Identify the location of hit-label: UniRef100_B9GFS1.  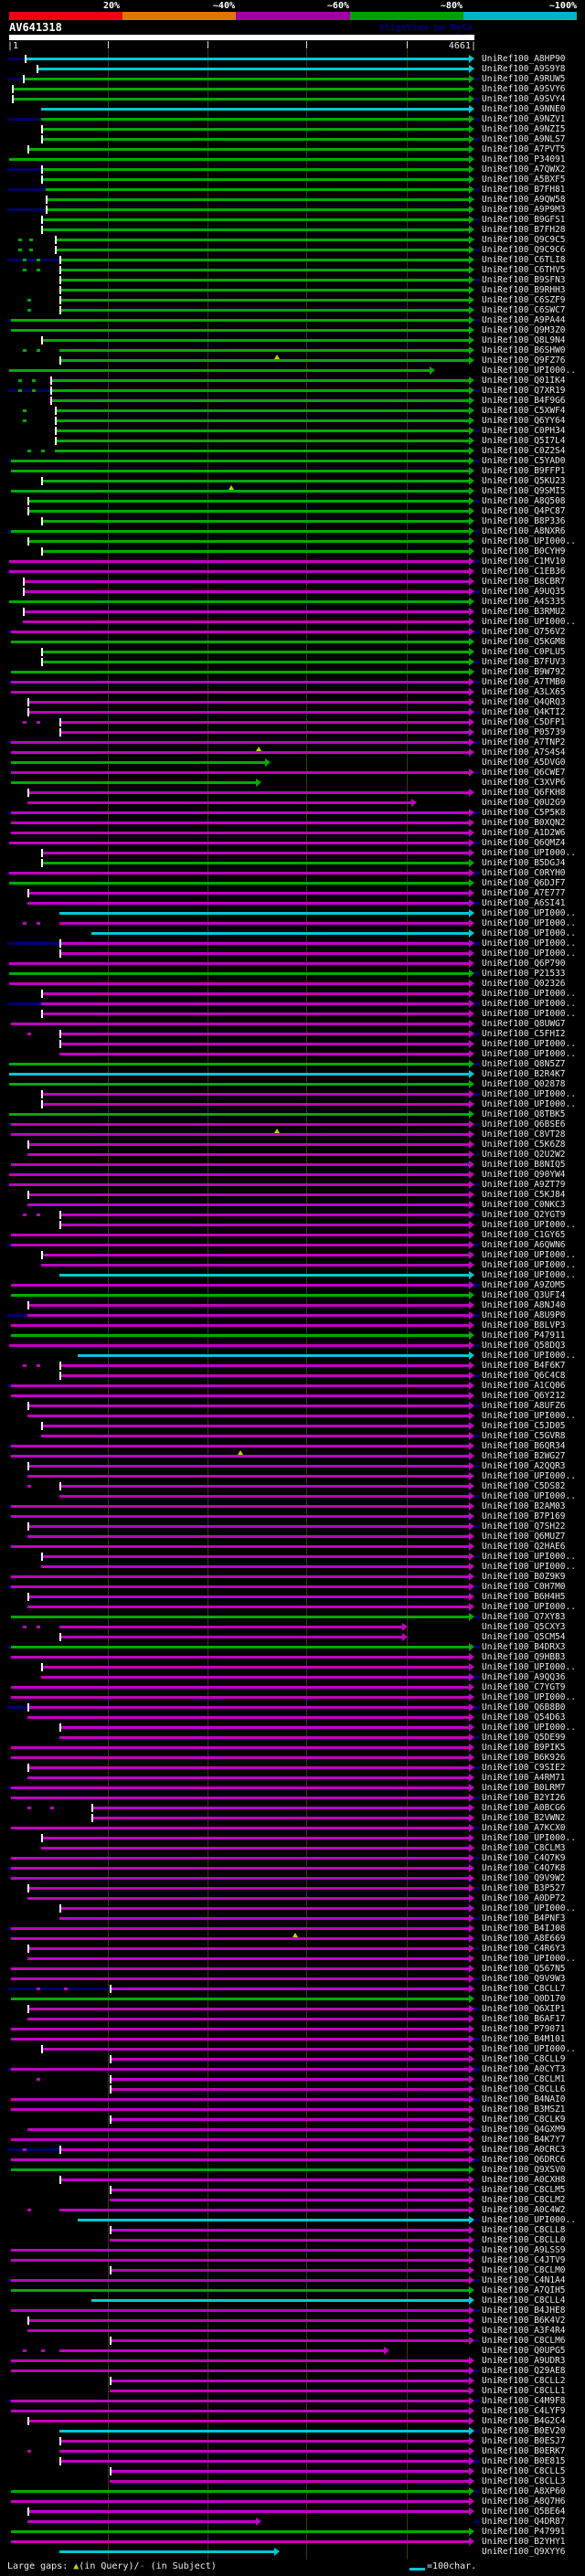
(524, 220).